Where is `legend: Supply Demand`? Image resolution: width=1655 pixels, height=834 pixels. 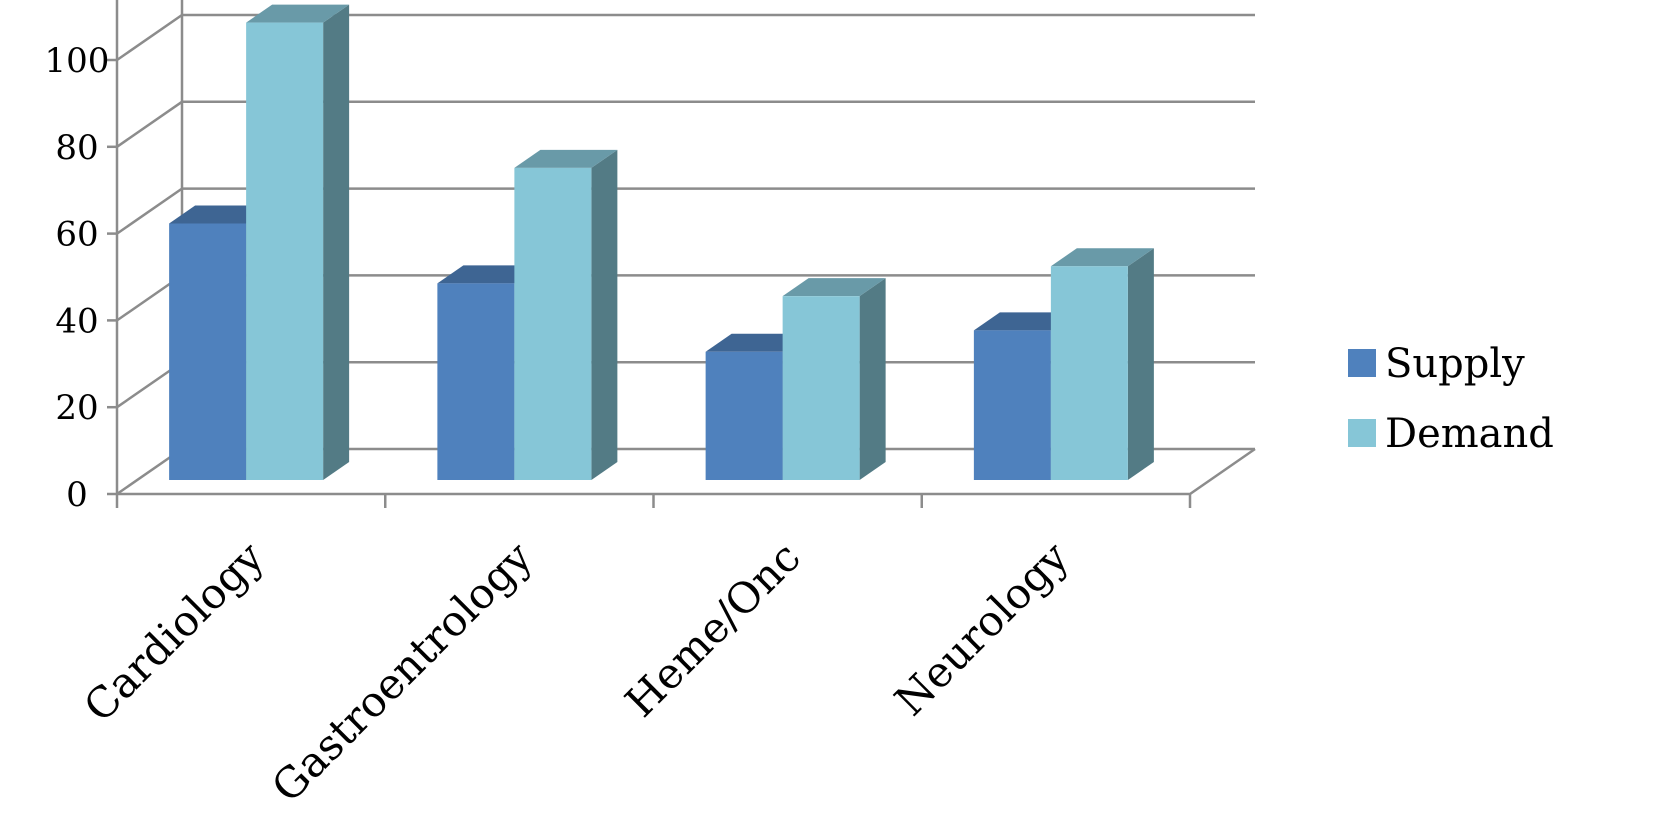
legend: Supply Demand is located at coordinates (1451, 399).